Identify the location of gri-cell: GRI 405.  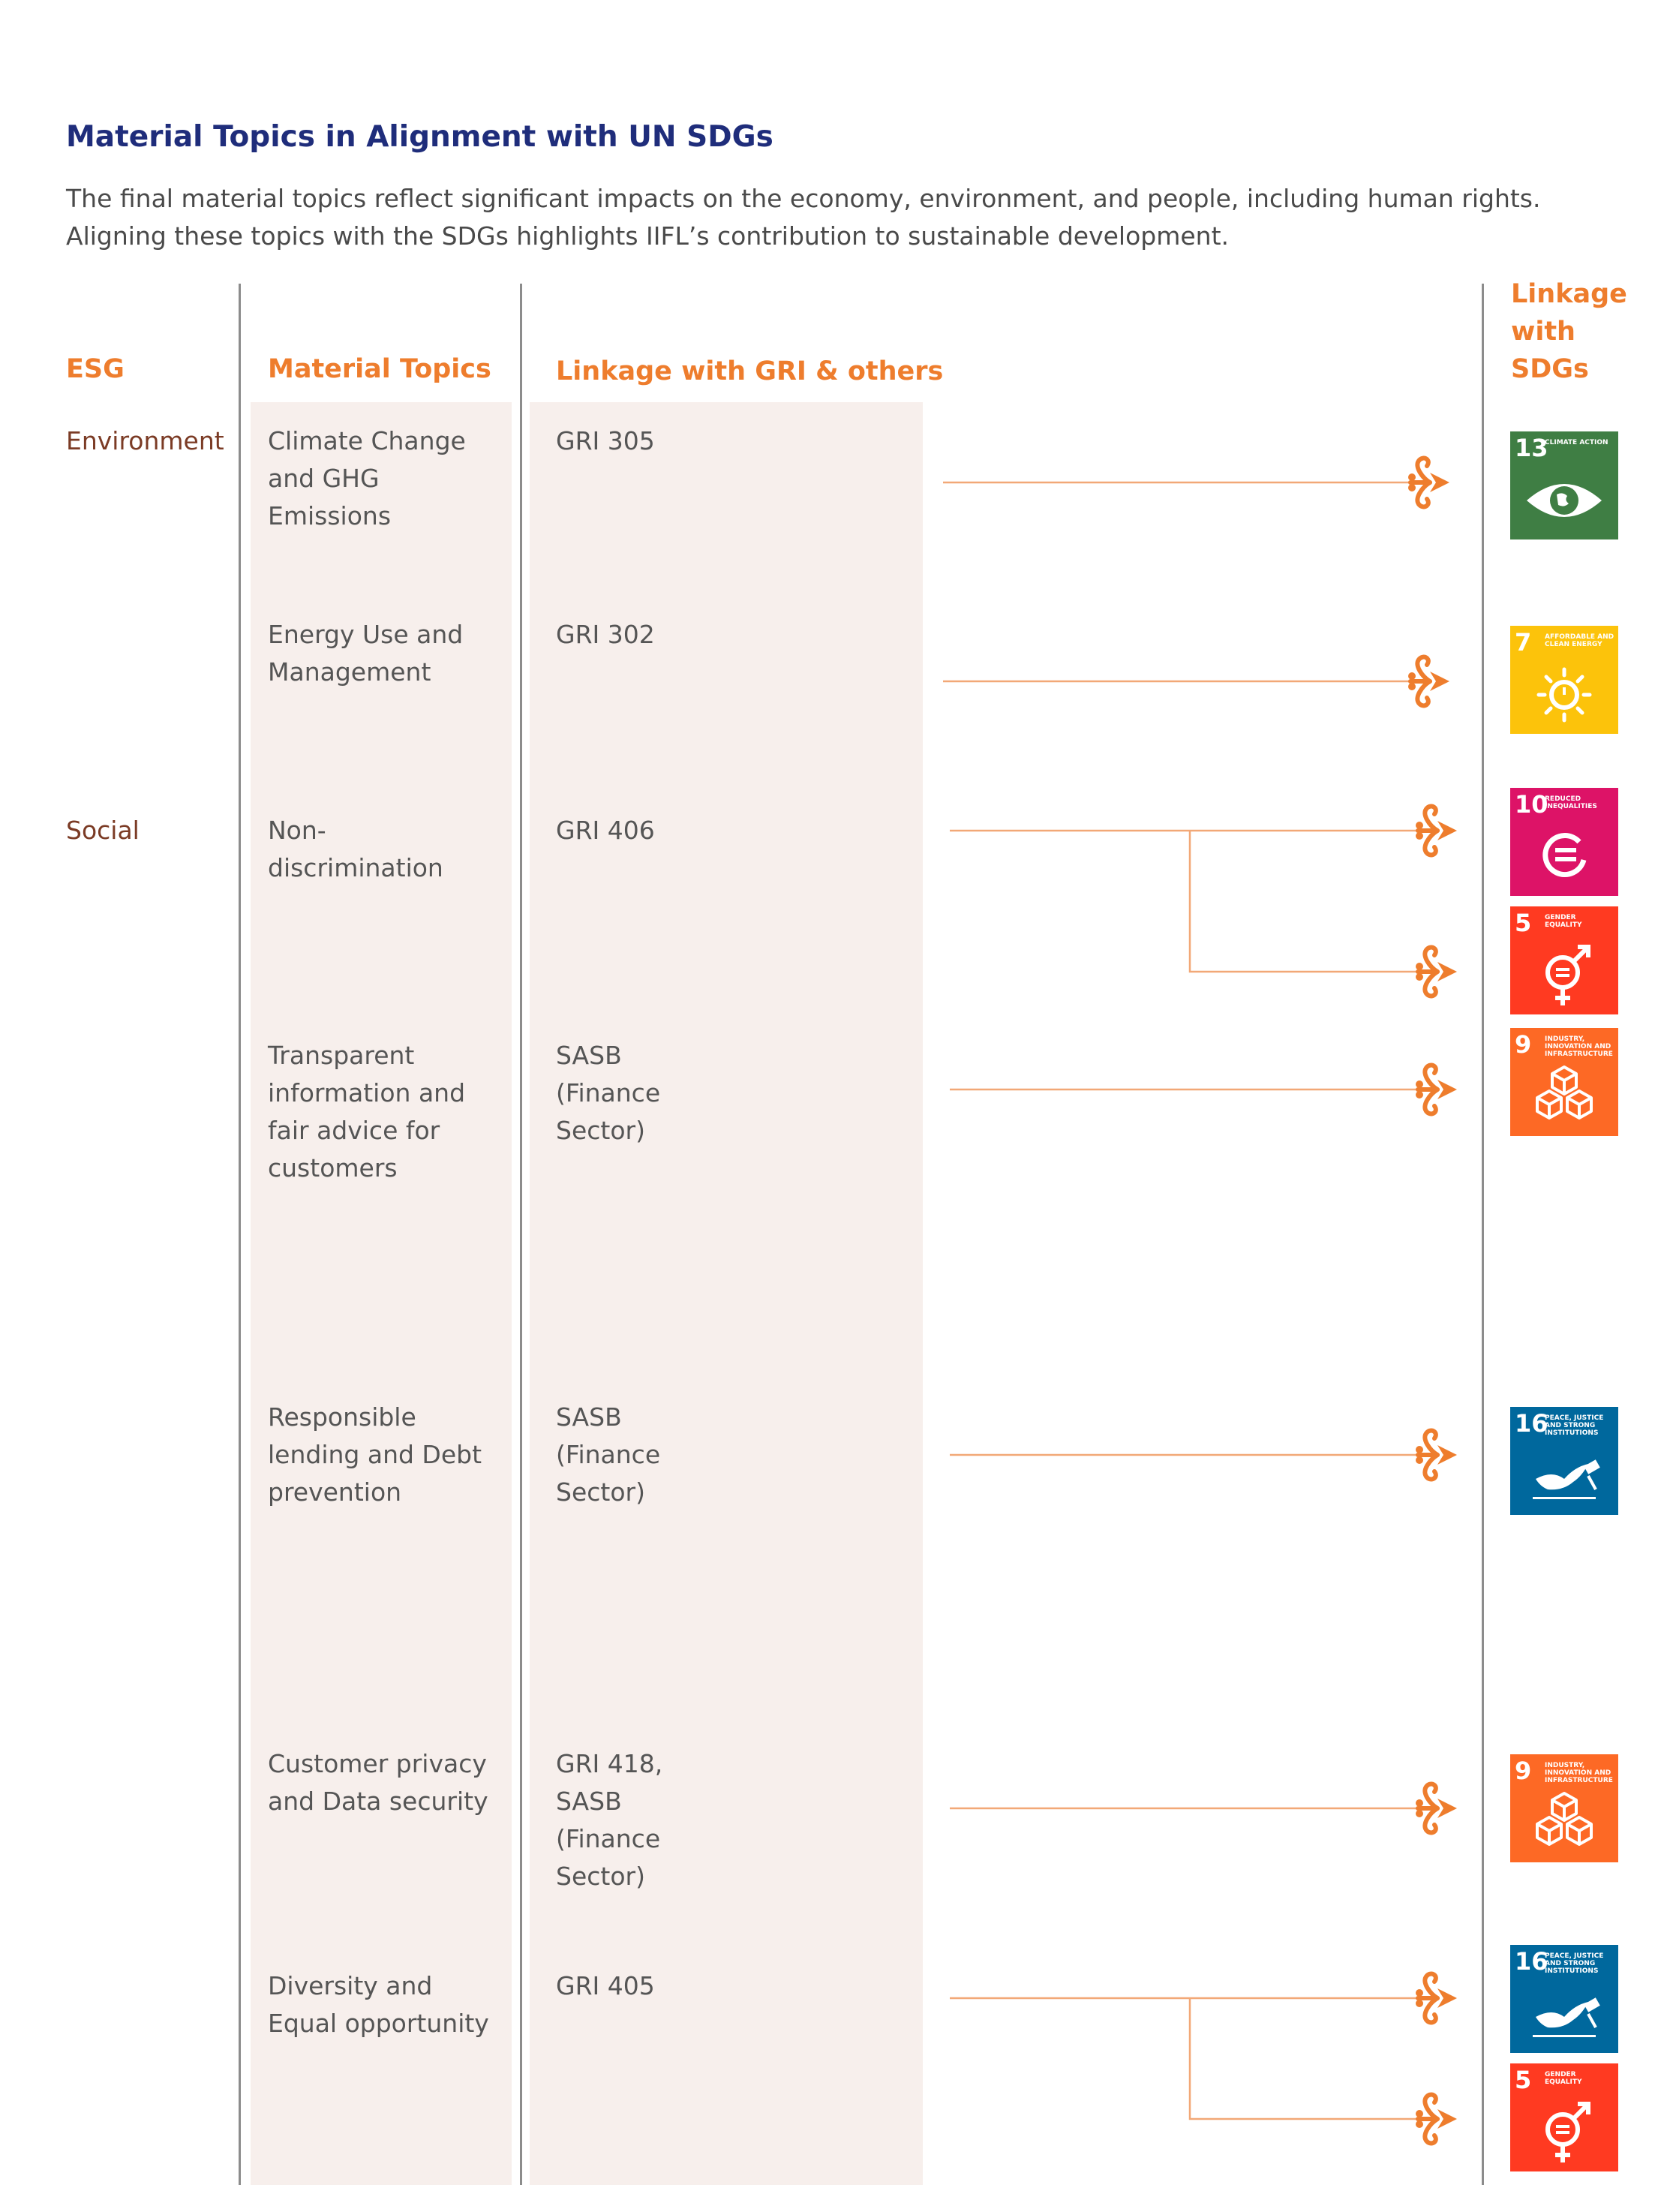
(605, 1986).